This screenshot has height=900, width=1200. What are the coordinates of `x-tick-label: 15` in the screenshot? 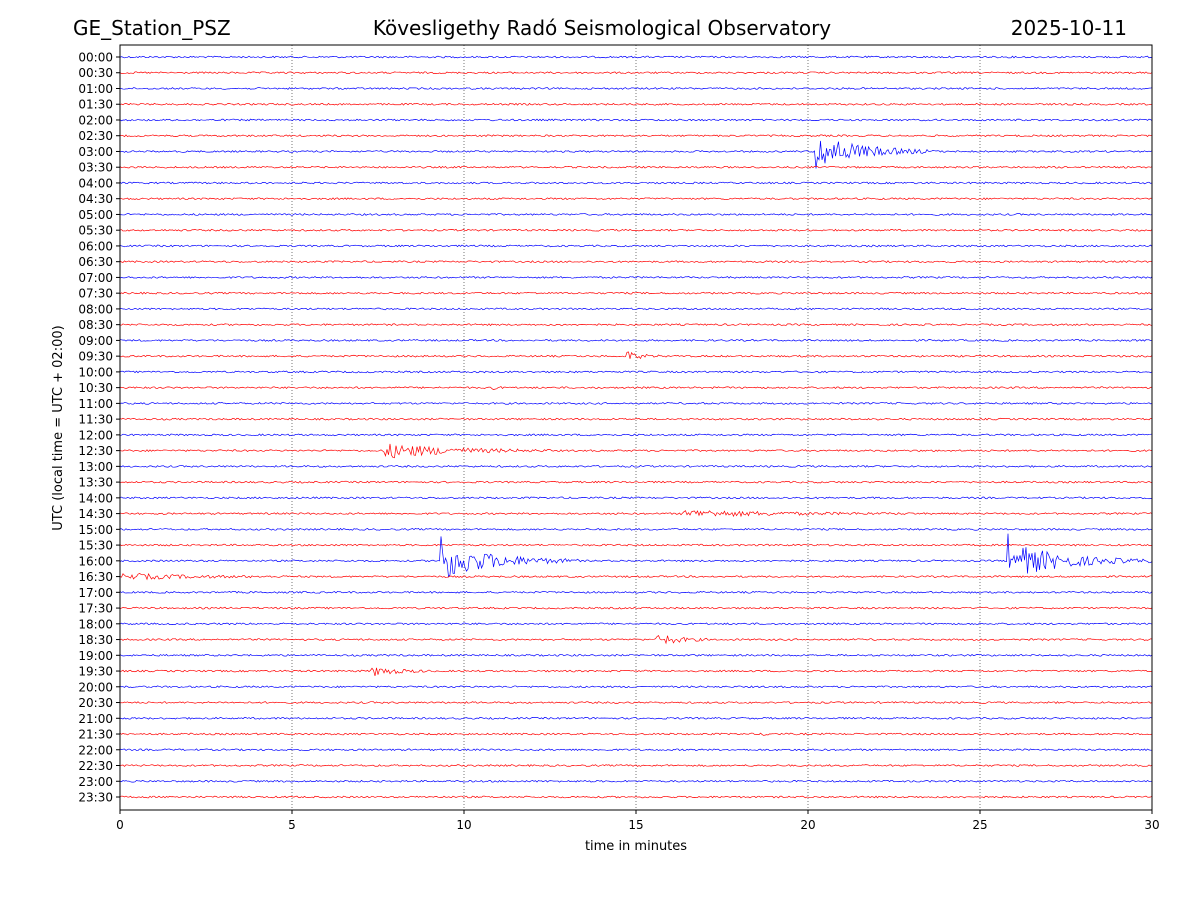 It's located at (635, 825).